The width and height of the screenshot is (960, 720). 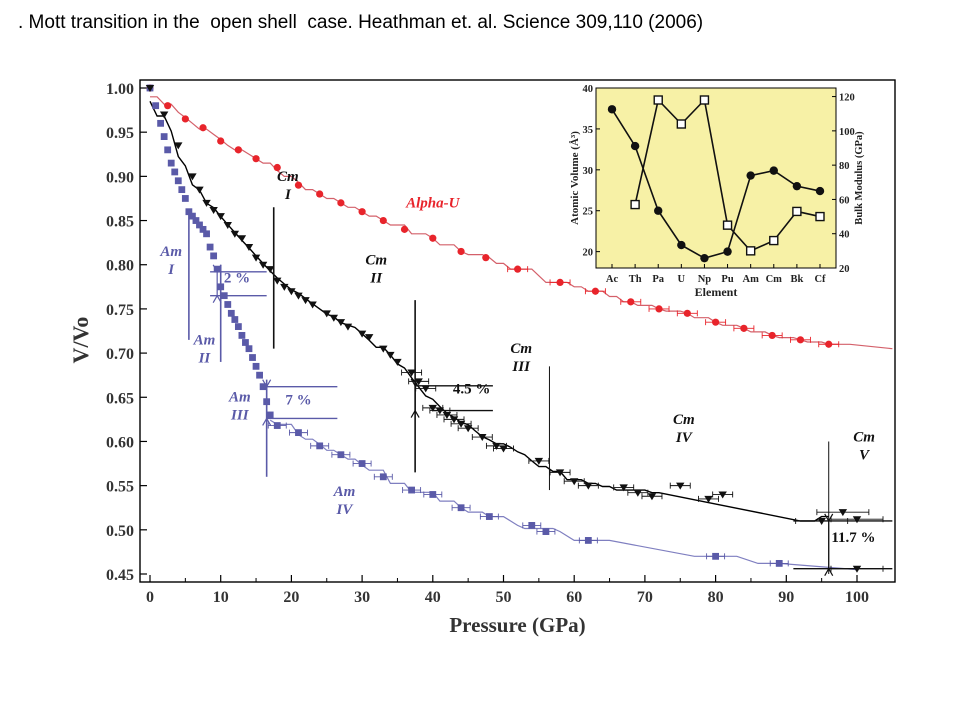 What do you see at coordinates (171, 270) in the screenshot?
I see `phase-label-numeral: I` at bounding box center [171, 270].